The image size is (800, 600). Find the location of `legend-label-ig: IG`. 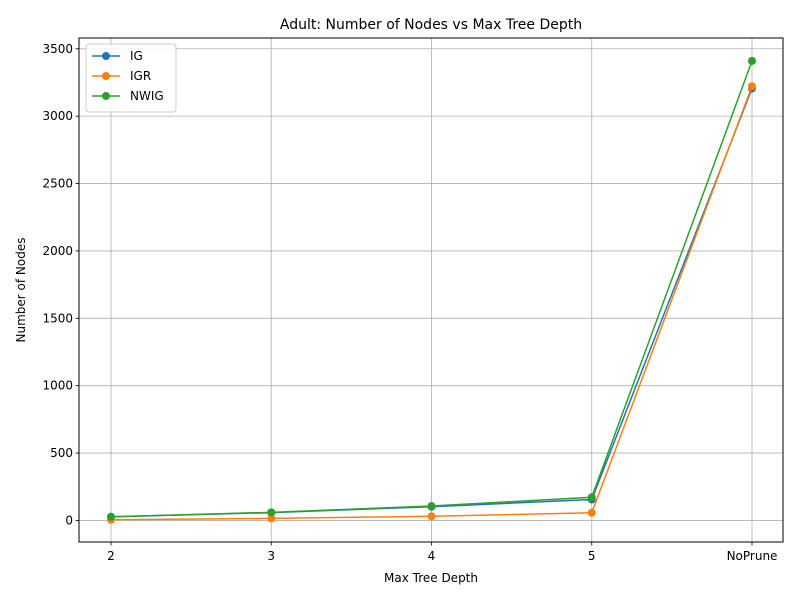

legend-label-ig: IG is located at coordinates (136, 56).